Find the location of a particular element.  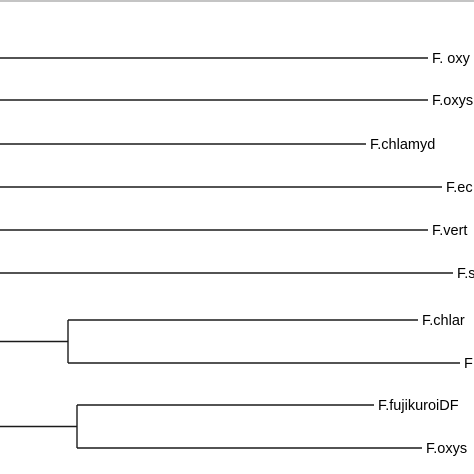

leaf-label-9: F.fujikuroiDF is located at coordinates (418, 406).